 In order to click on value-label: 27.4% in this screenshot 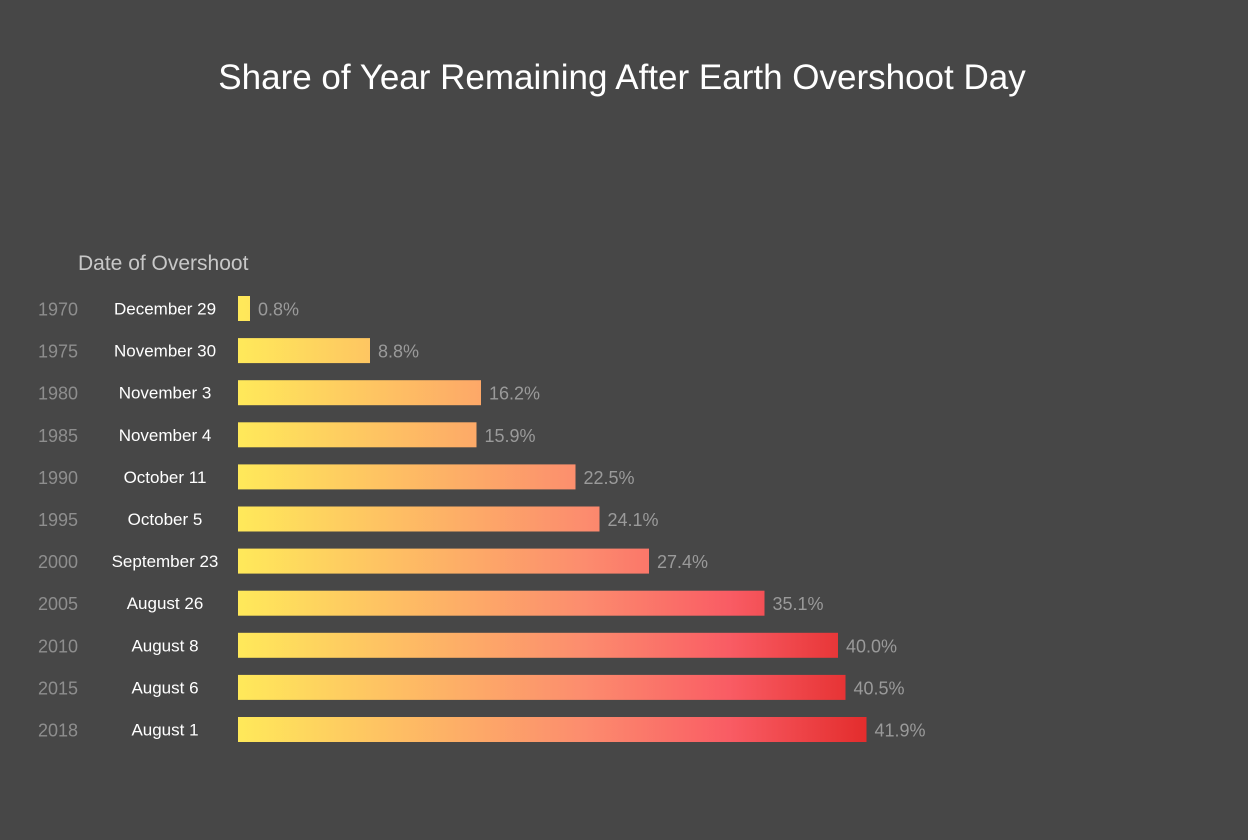, I will do `click(682, 562)`.